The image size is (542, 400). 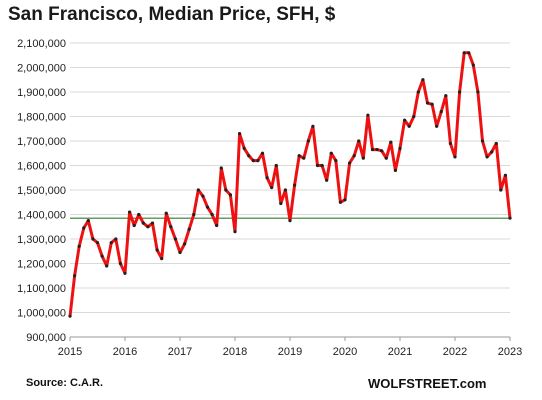 I want to click on x-tick-label: 2020, so click(x=345, y=352).